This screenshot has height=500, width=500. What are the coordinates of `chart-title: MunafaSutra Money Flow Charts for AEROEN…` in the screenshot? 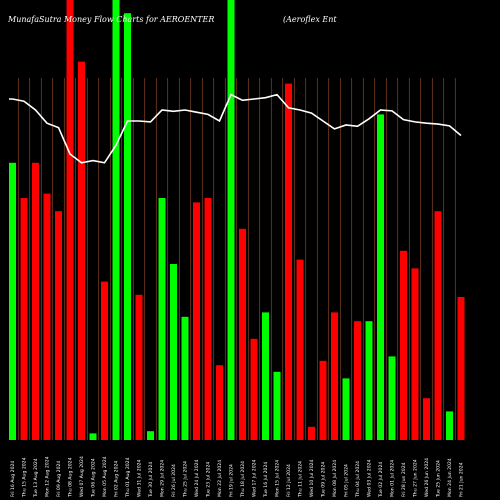 It's located at (110, 19).